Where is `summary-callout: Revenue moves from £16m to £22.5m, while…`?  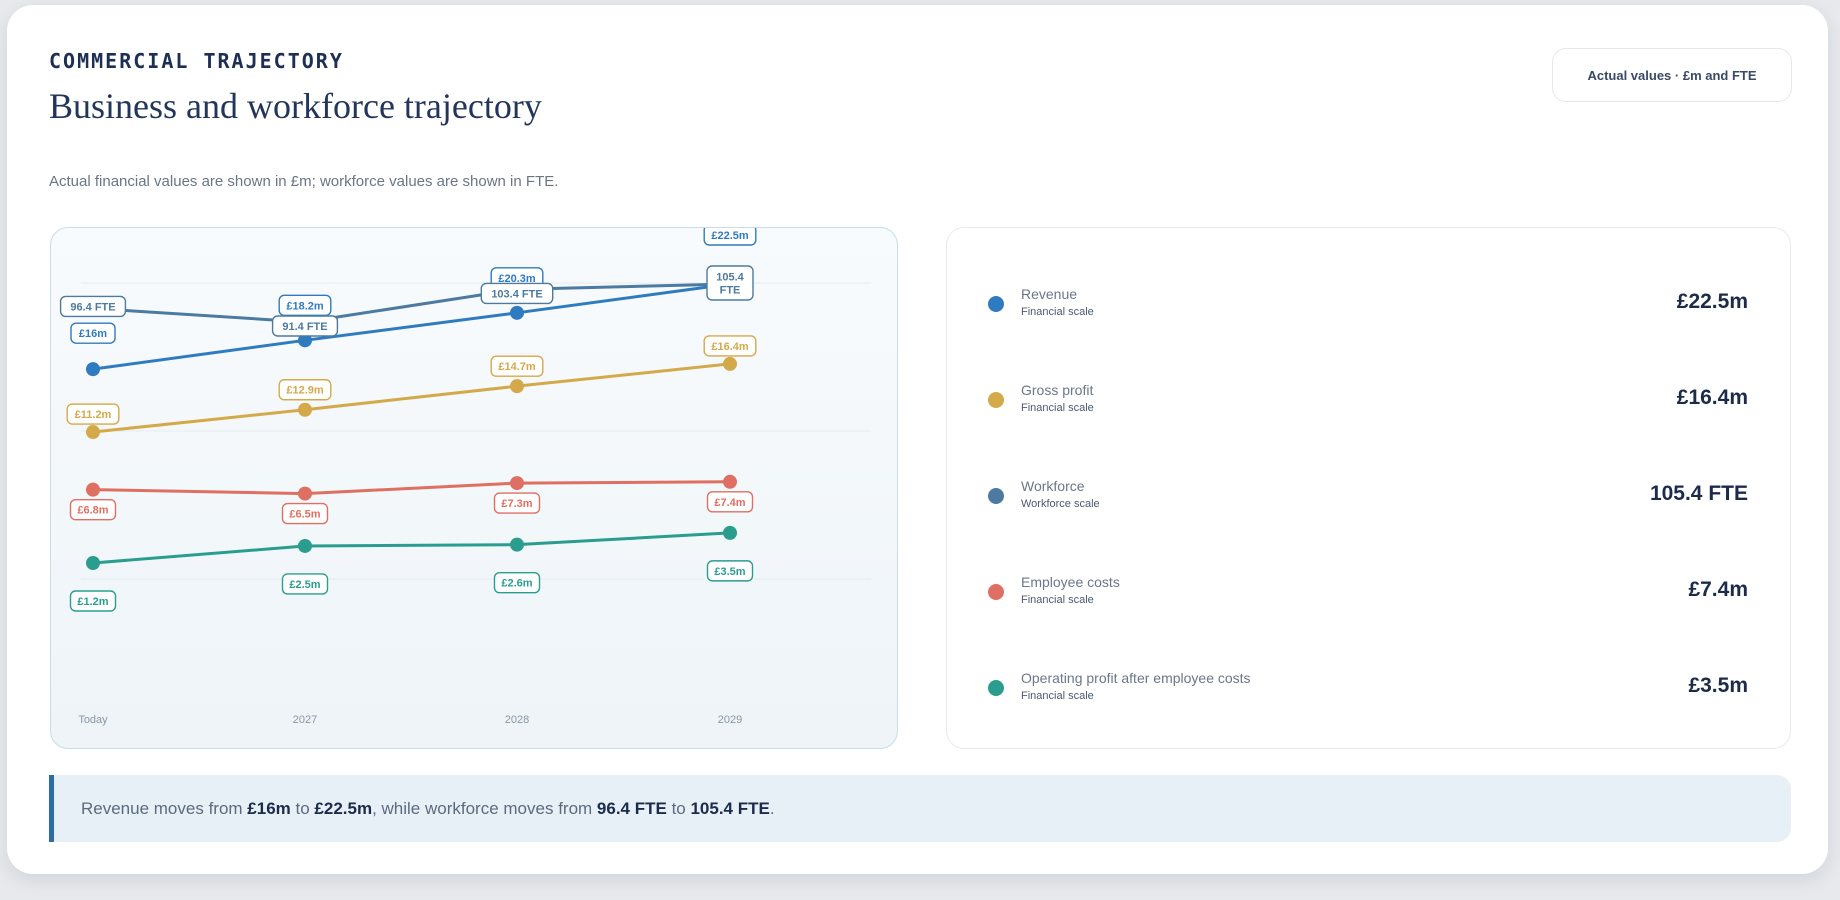
summary-callout: Revenue moves from £16m to £22.5m, while… is located at coordinates (920, 808).